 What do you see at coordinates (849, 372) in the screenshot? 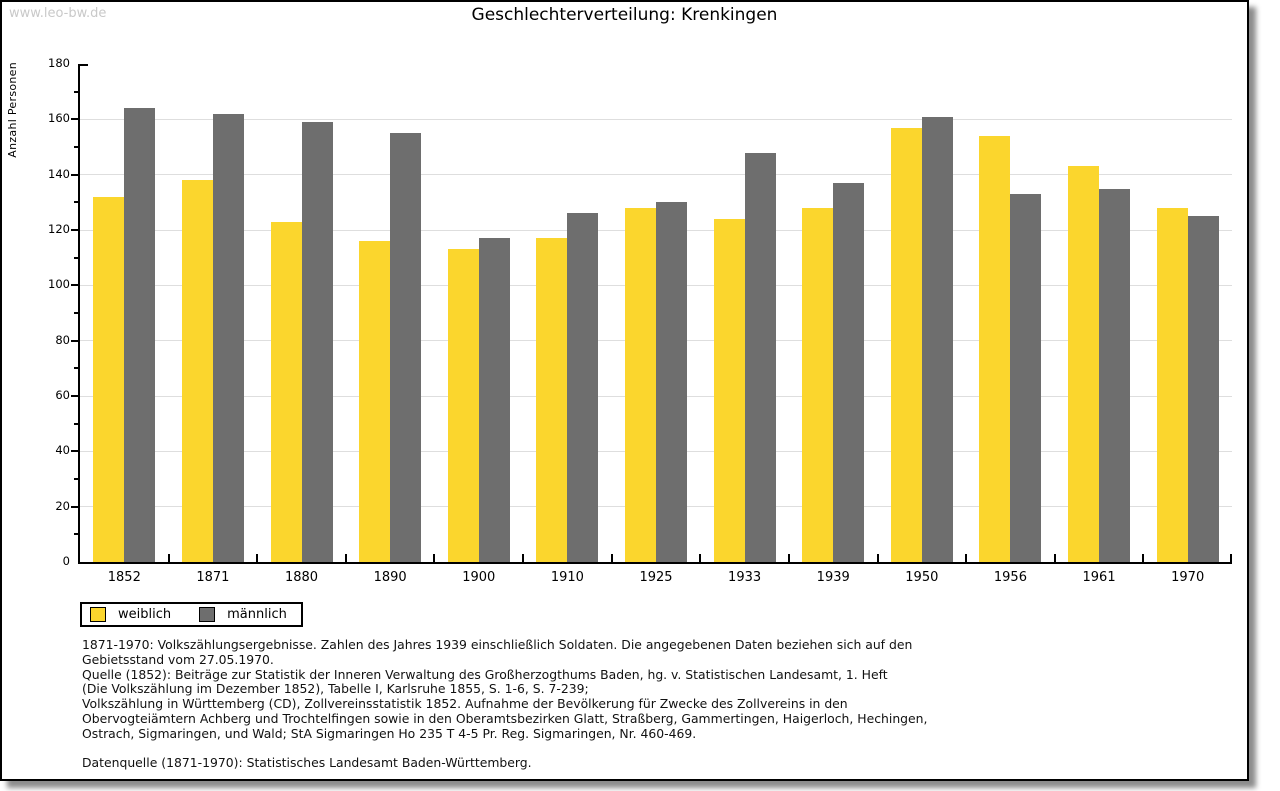
I see `bar-maennlich-1939` at bounding box center [849, 372].